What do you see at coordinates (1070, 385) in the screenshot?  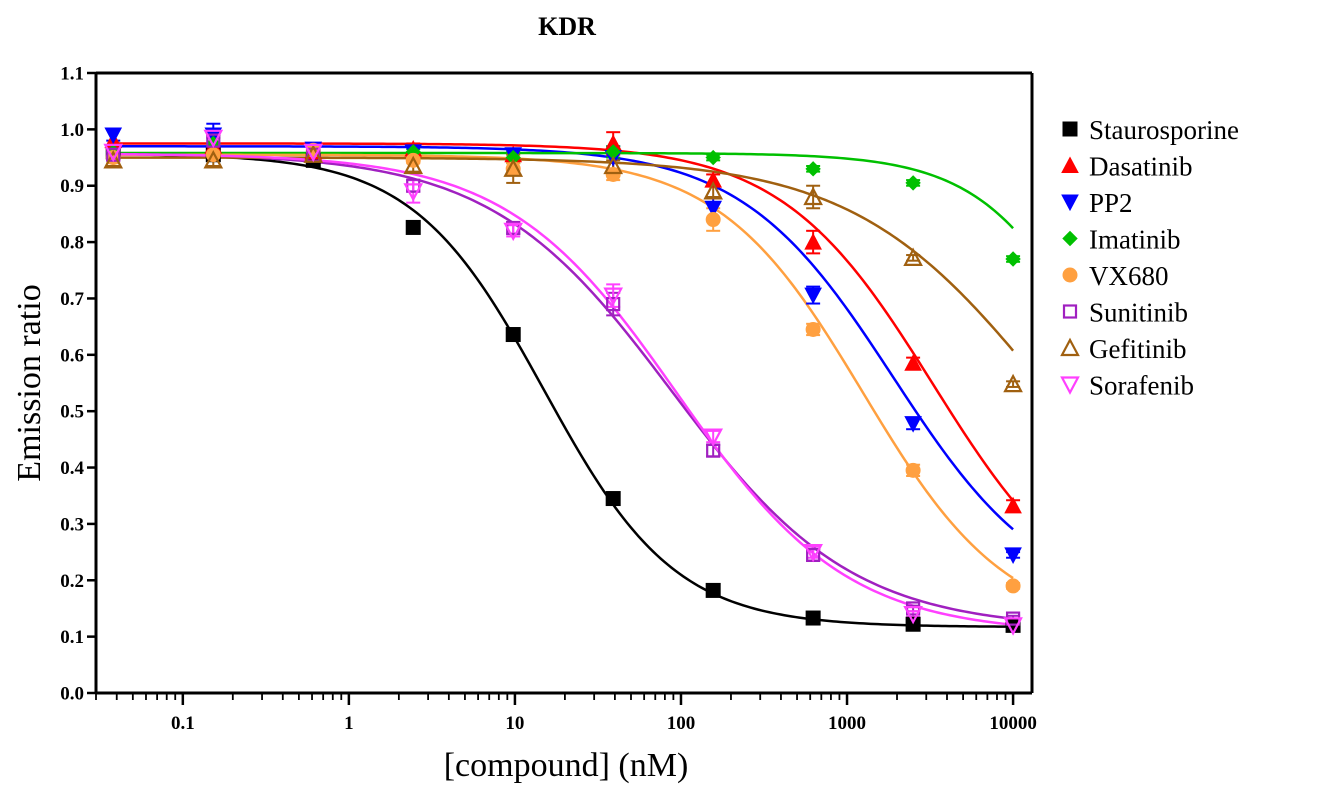 I see `legend-marker-sorafenib` at bounding box center [1070, 385].